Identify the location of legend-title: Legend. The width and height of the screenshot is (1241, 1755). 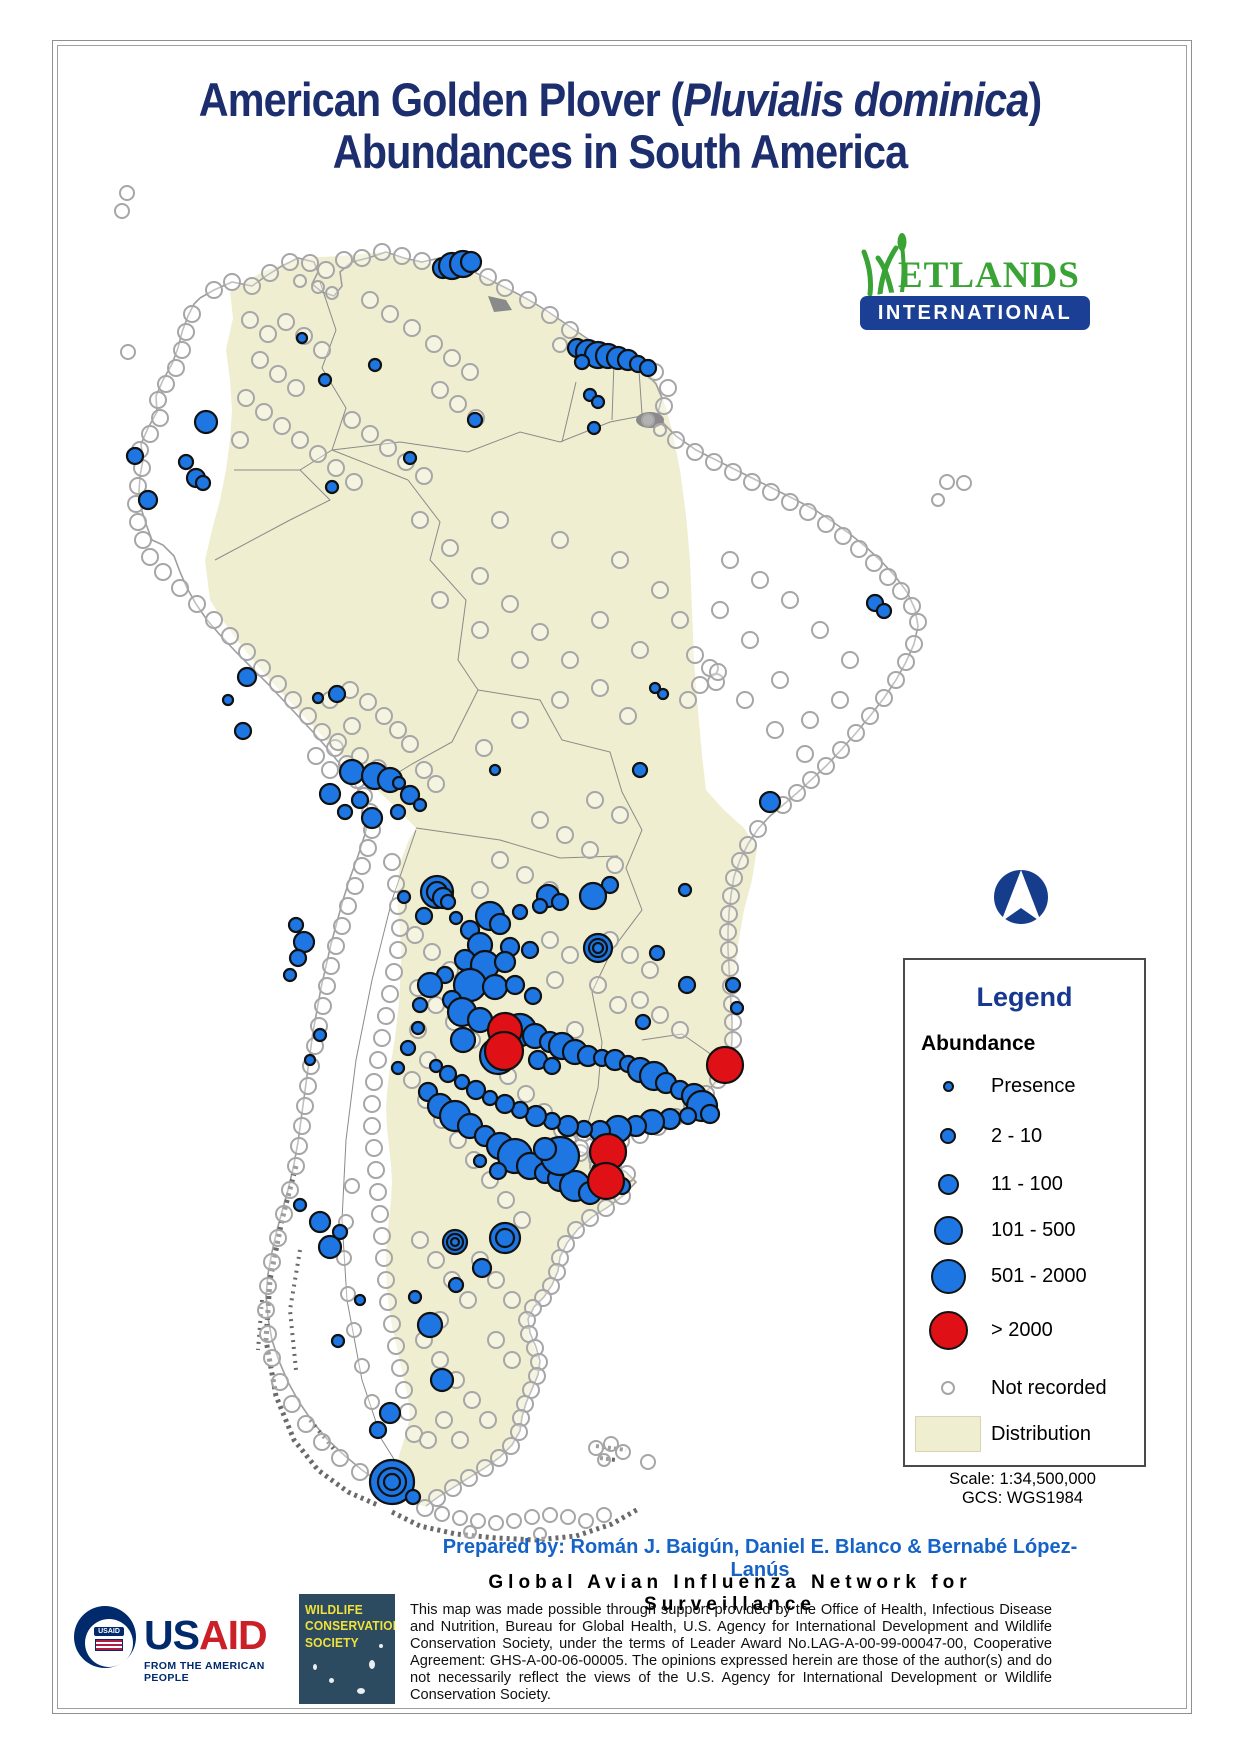
(1024, 997).